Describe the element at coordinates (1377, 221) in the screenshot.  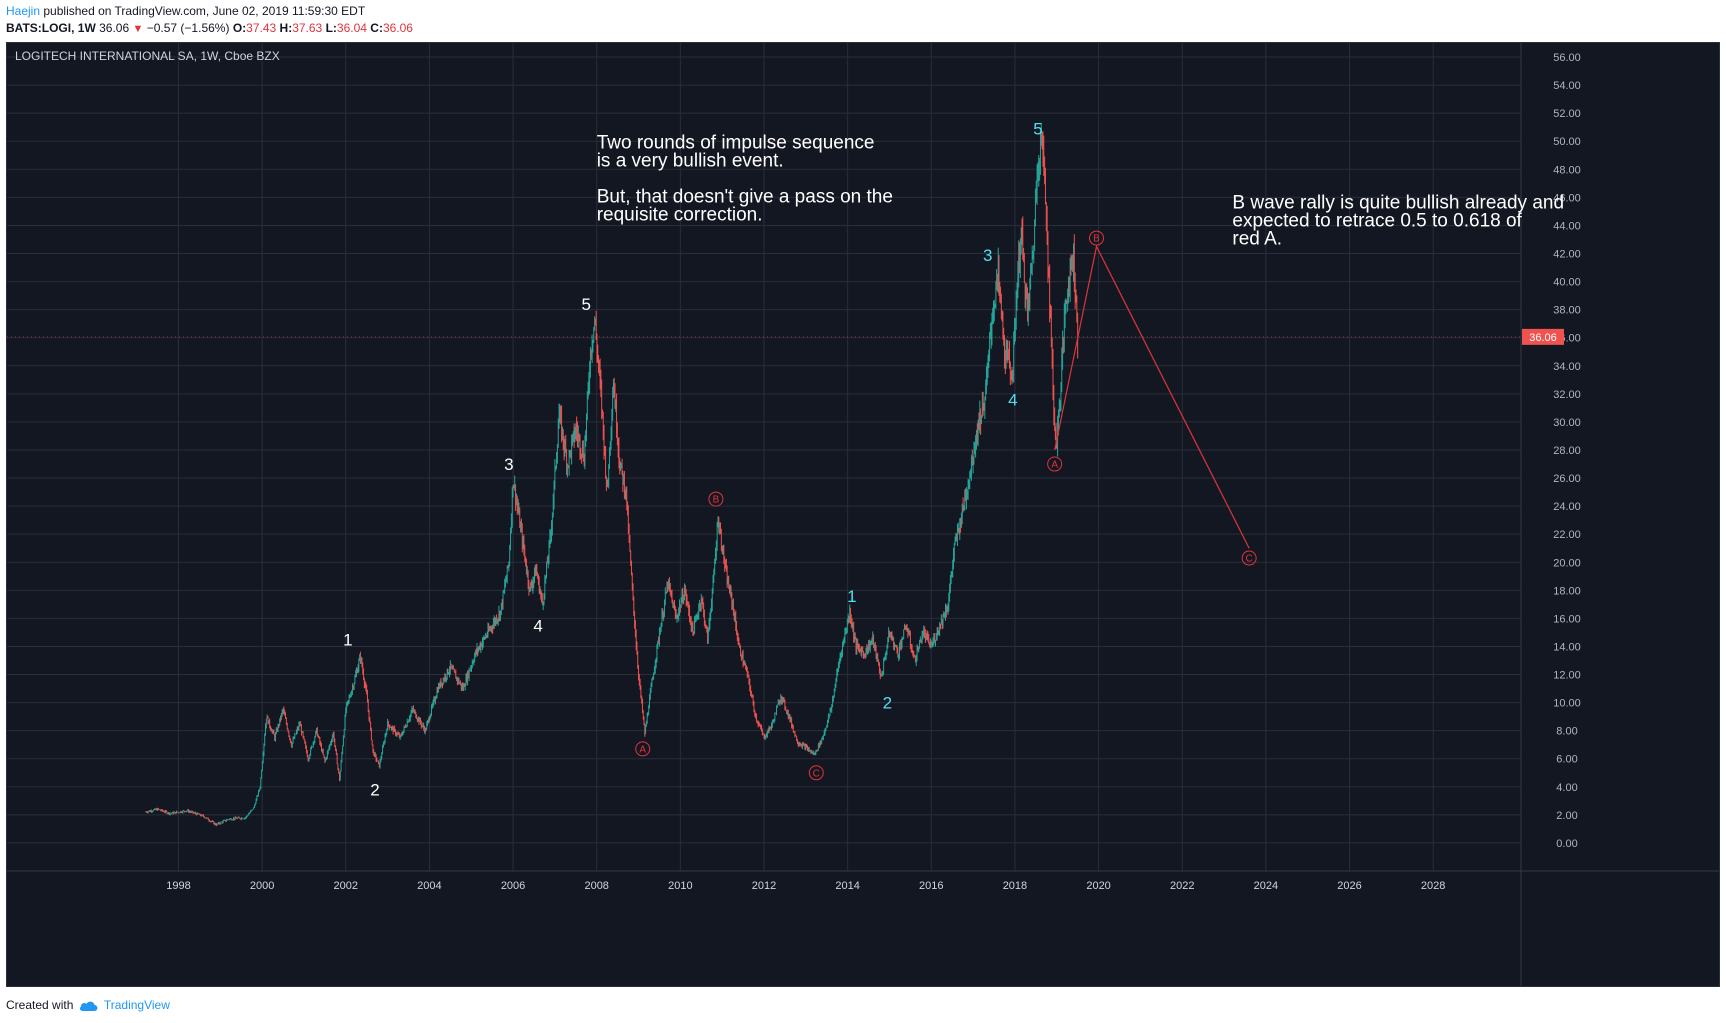
I see `annotation-line: expected to retrace 0.5 to 0.618 of` at that location.